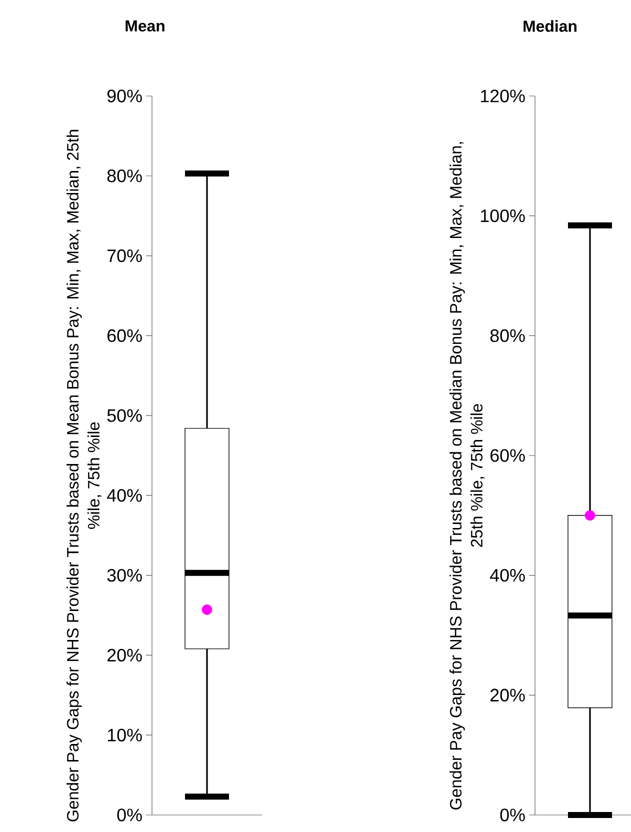  What do you see at coordinates (550, 26) in the screenshot?
I see `chart-title: Median` at bounding box center [550, 26].